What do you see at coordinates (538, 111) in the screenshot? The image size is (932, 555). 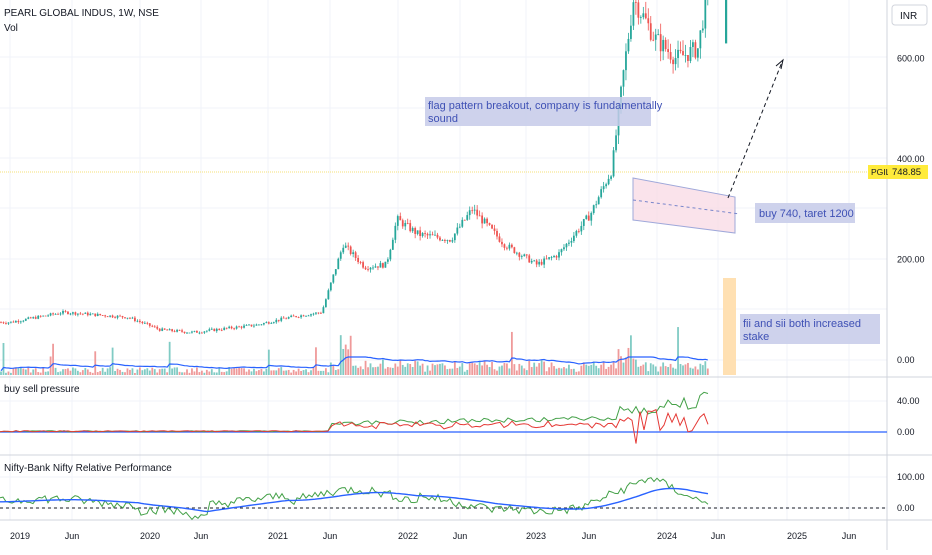 I see `note1-box` at bounding box center [538, 111].